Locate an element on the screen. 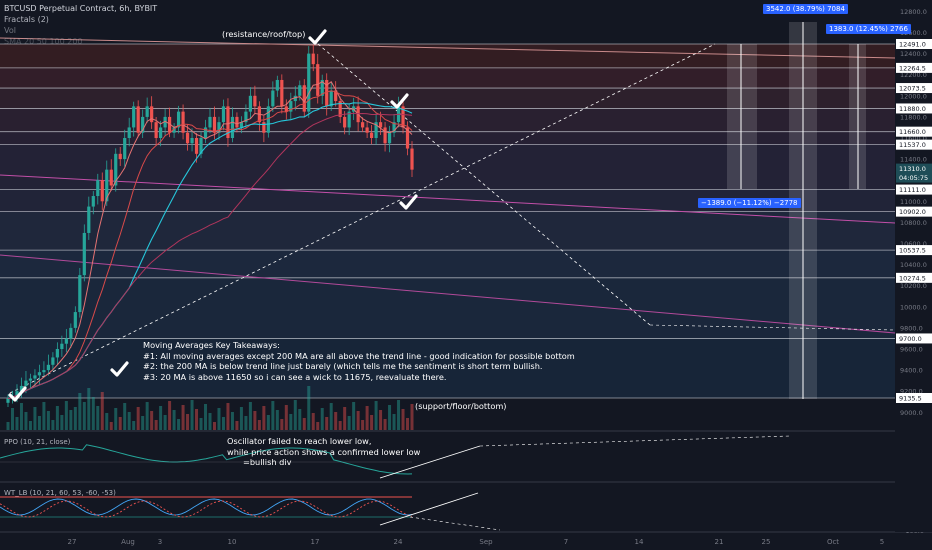 This screenshot has width=932, height=550. symbol-title: BTCUSD Perpetual Contract, 6h, BYBIT is located at coordinates (81, 8).